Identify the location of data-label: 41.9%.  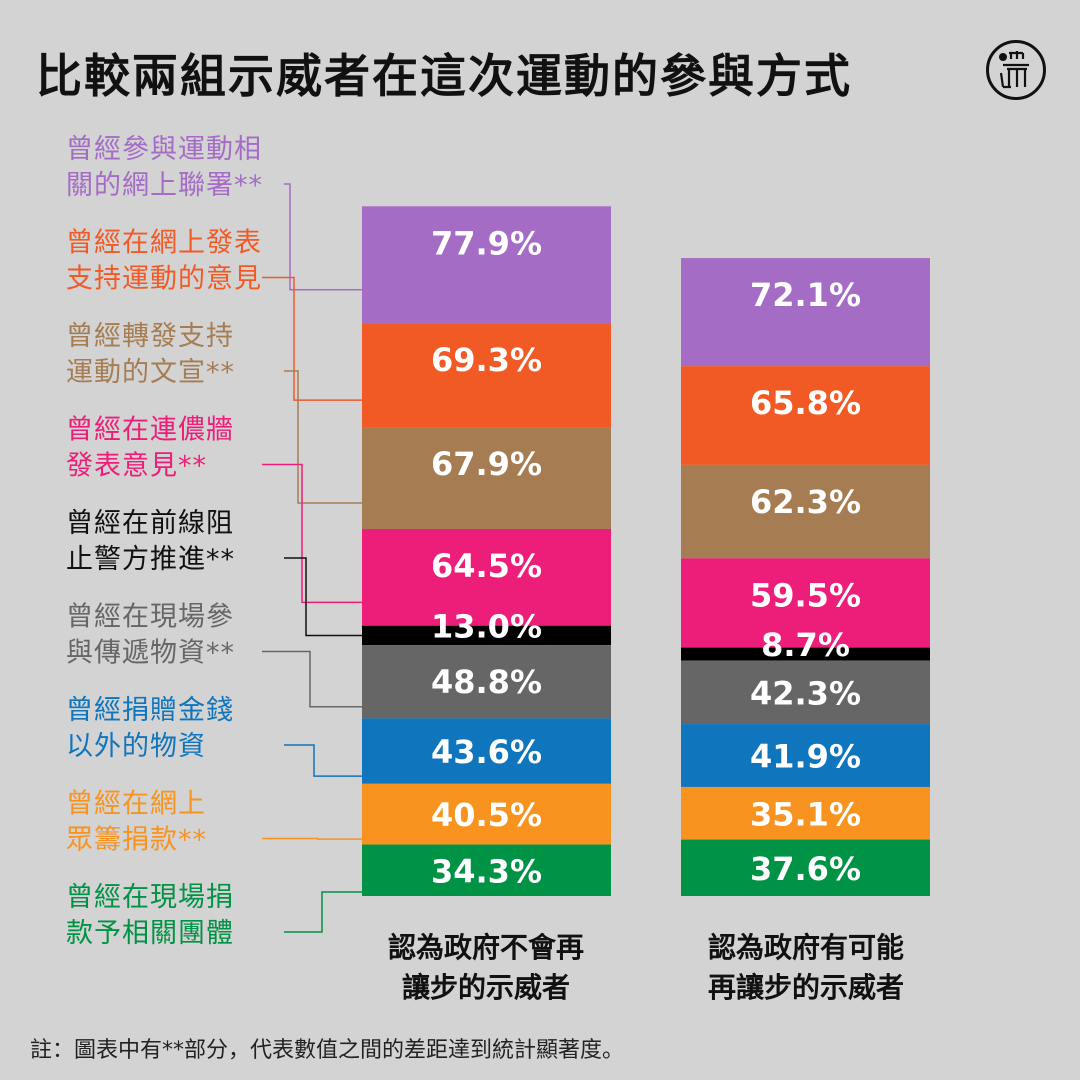
(805, 757).